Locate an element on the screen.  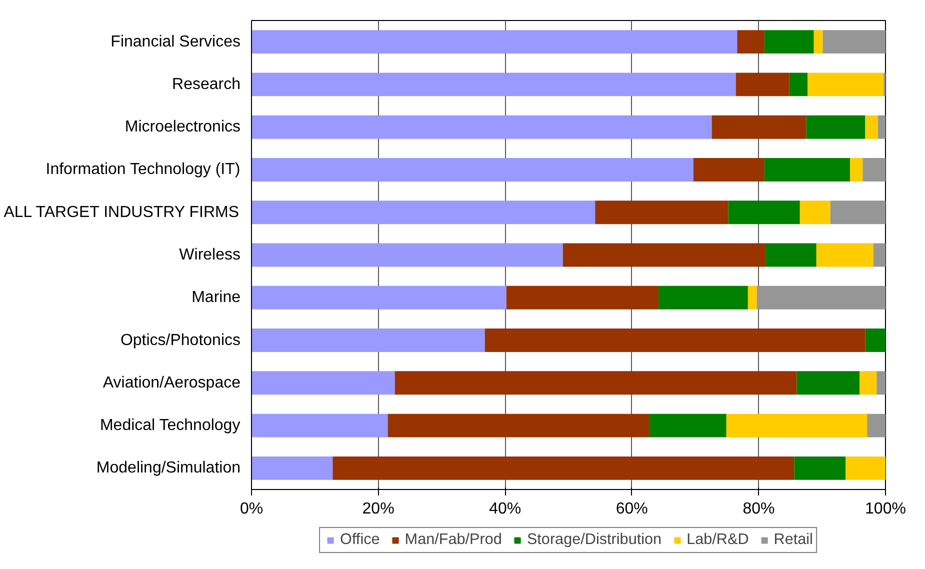
y-tick-label: Research is located at coordinates (206, 84).